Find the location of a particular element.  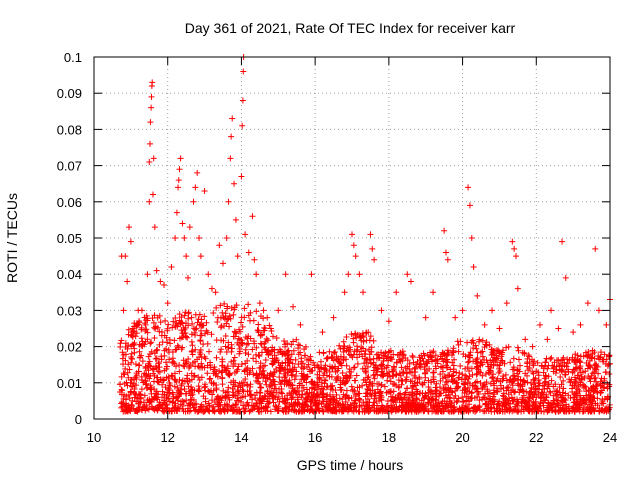

x-tick-label: 20 is located at coordinates (462, 437).